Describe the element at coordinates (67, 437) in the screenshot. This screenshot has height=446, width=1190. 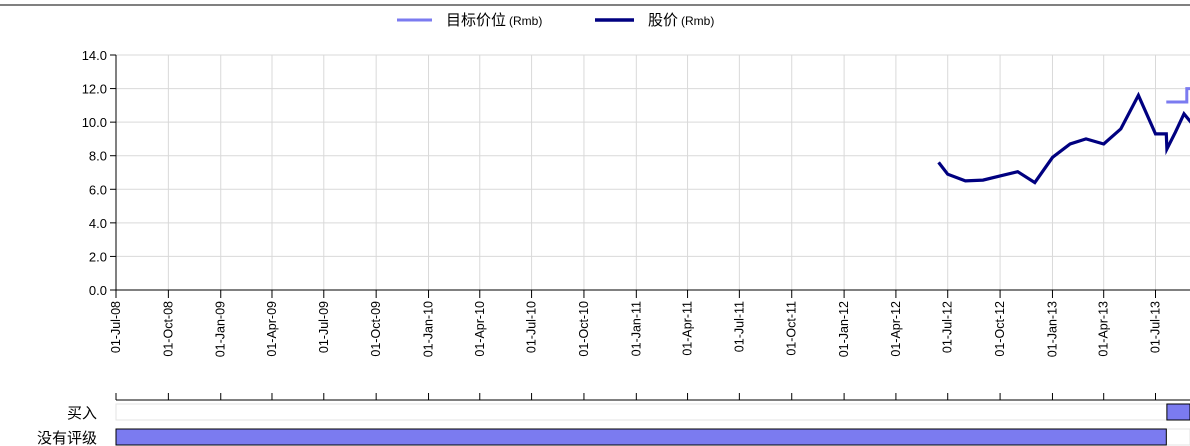
I see `rating-row-label: 没有评级` at that location.